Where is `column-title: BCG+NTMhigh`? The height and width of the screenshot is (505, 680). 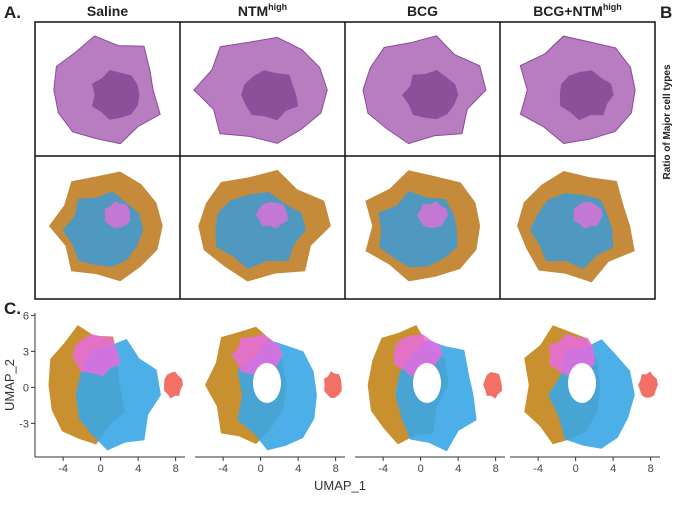 column-title: BCG+NTMhigh is located at coordinates (577, 10).